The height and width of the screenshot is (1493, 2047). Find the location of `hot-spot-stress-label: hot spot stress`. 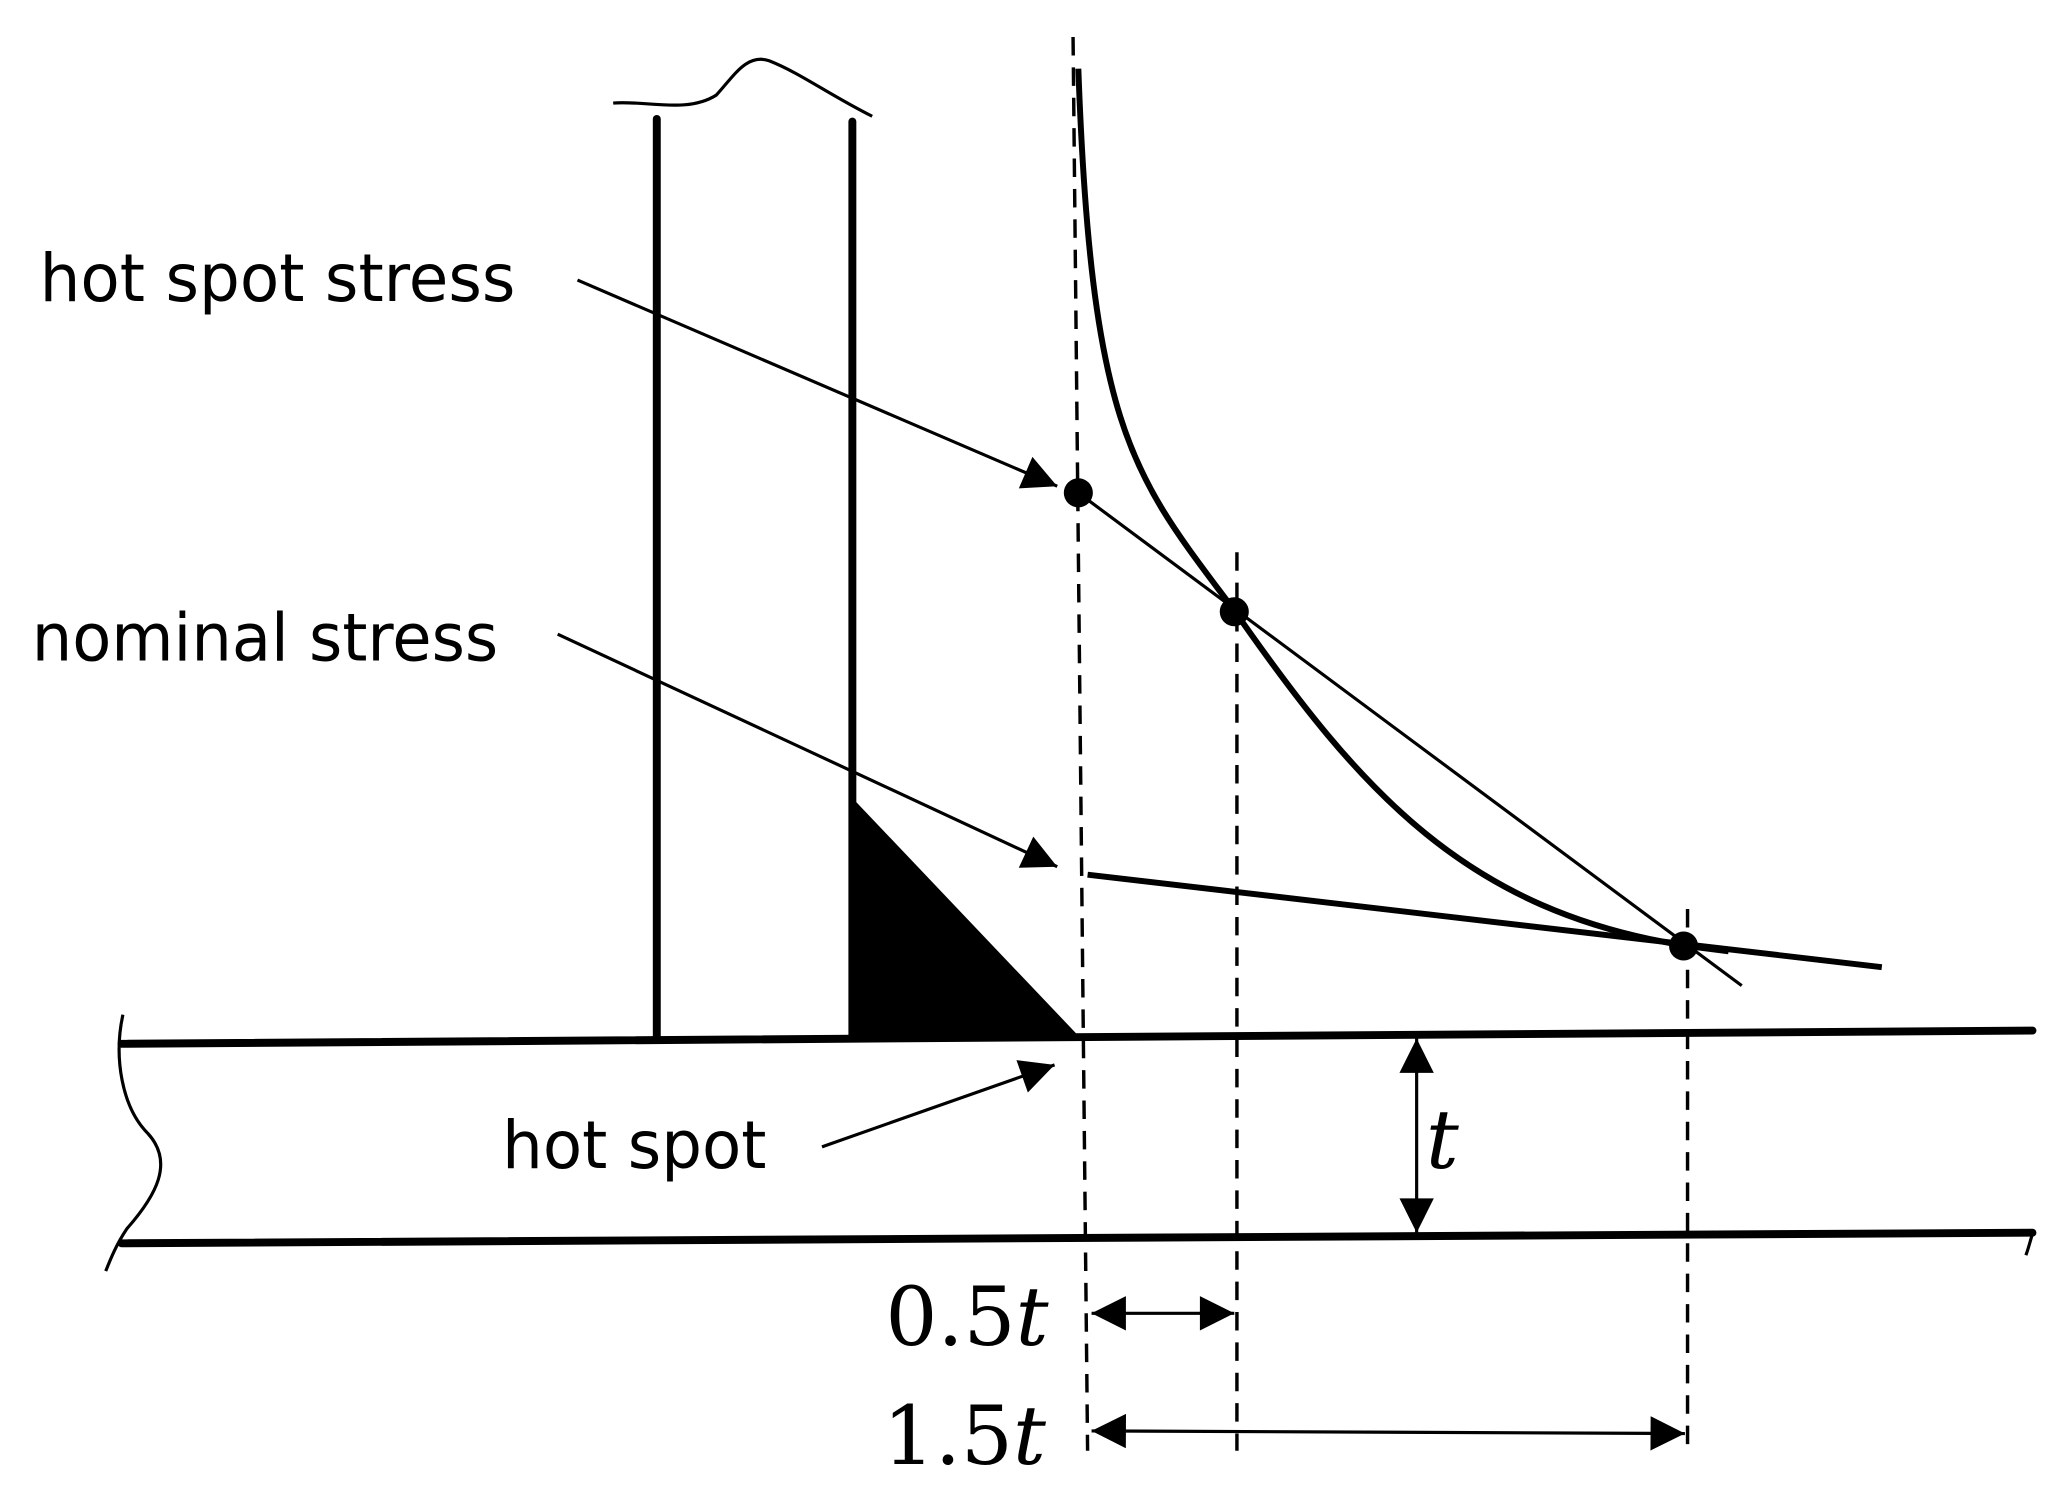

hot-spot-stress-label: hot spot stress is located at coordinates (278, 278).